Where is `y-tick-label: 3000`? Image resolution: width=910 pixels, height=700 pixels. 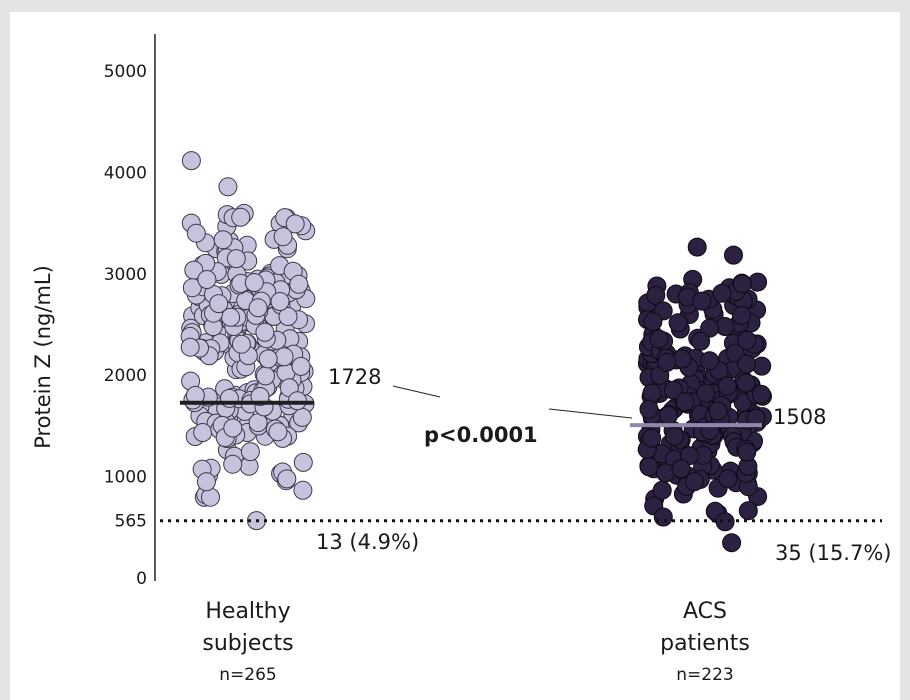 y-tick-label: 3000 is located at coordinates (125, 275).